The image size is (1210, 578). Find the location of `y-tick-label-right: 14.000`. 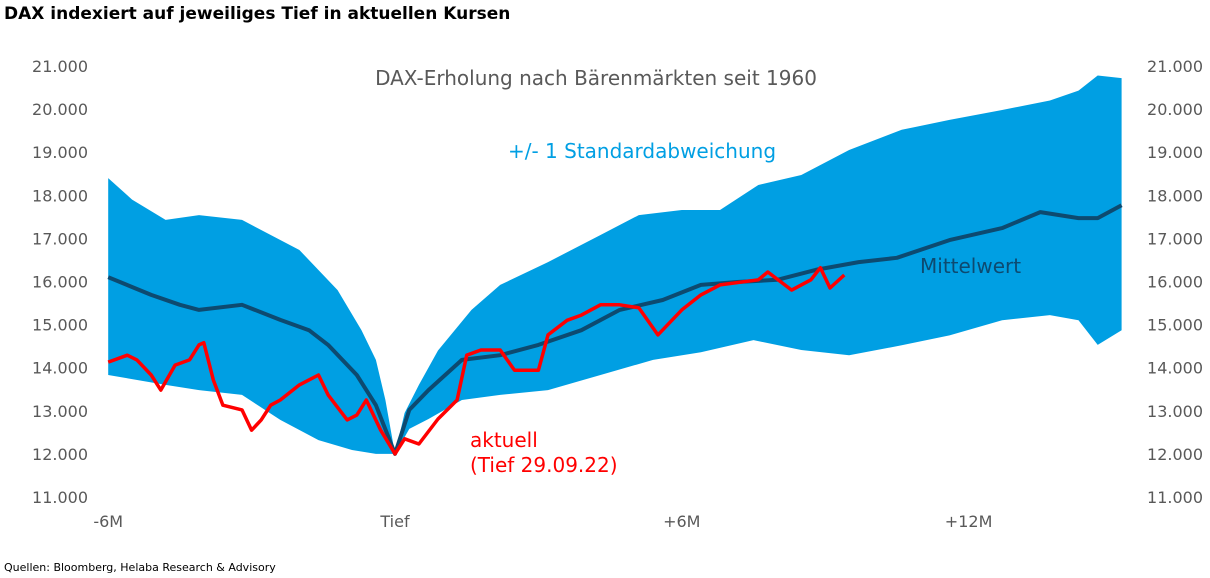

y-tick-label-right: 14.000 is located at coordinates (1175, 368).